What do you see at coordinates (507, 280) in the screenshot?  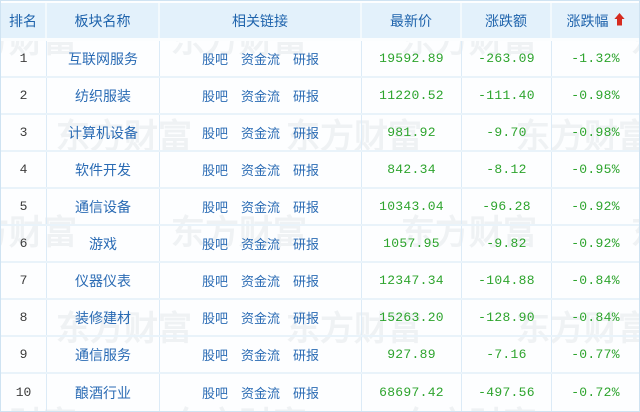 I see `change-amount-cell: -104.88` at bounding box center [507, 280].